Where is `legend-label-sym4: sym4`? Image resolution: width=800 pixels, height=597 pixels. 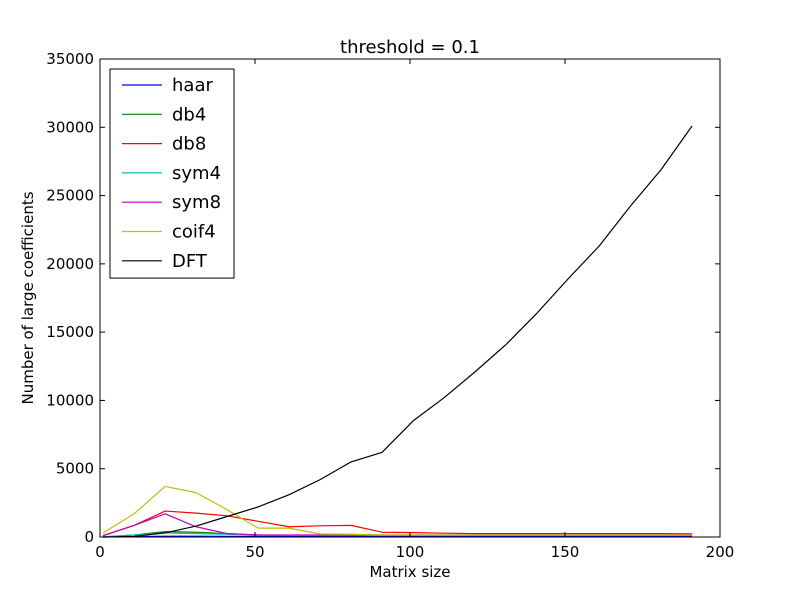 legend-label-sym4: sym4 is located at coordinates (196, 173).